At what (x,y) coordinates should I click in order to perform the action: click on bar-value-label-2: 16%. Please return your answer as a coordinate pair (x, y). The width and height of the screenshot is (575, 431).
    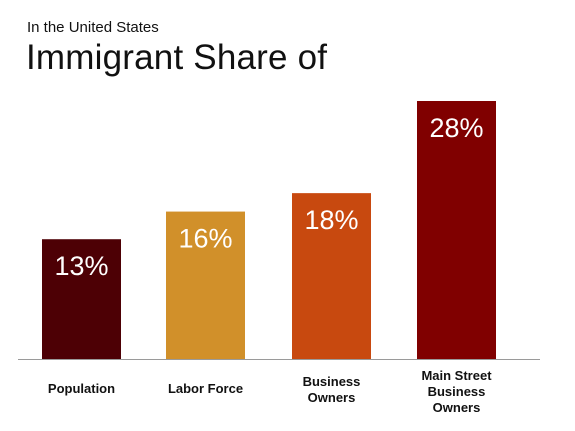
    Looking at the image, I should click on (205, 239).